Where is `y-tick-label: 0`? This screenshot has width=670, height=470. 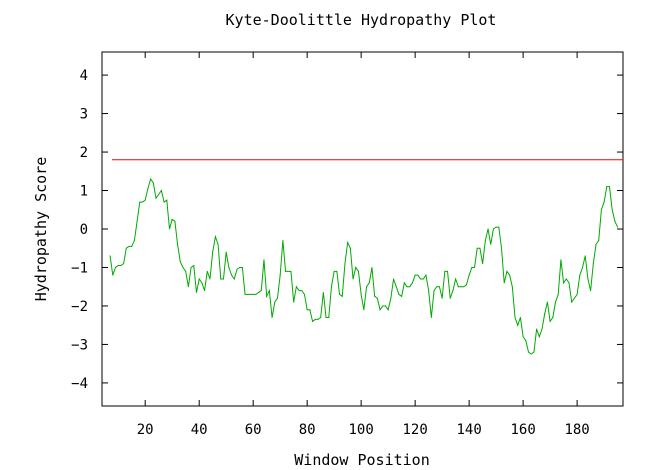 y-tick-label: 0 is located at coordinates (84, 230).